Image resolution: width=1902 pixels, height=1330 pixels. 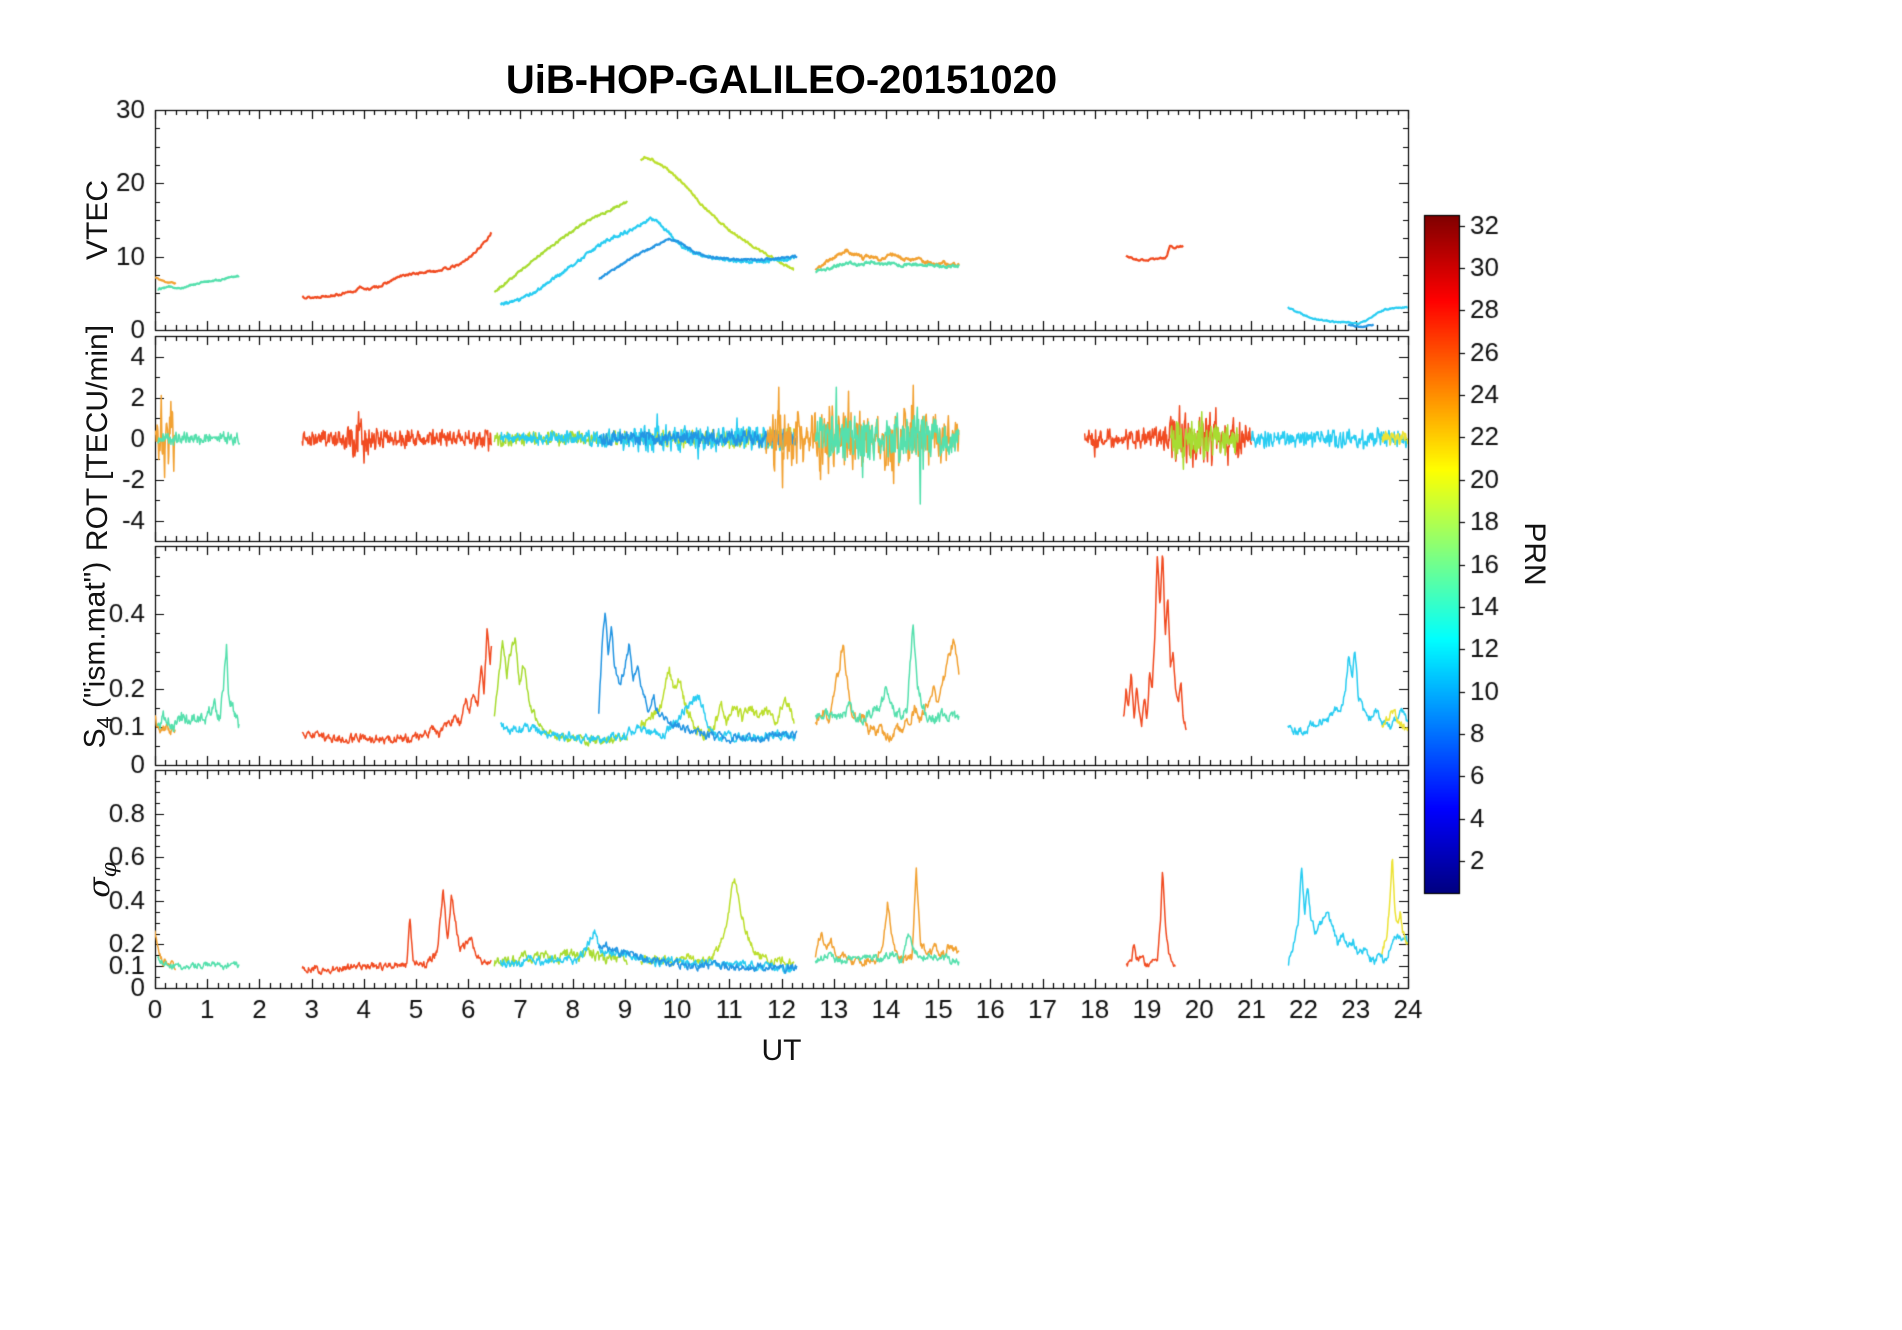 I want to click on ylabel-sigma-base: σ, so click(x=99, y=887).